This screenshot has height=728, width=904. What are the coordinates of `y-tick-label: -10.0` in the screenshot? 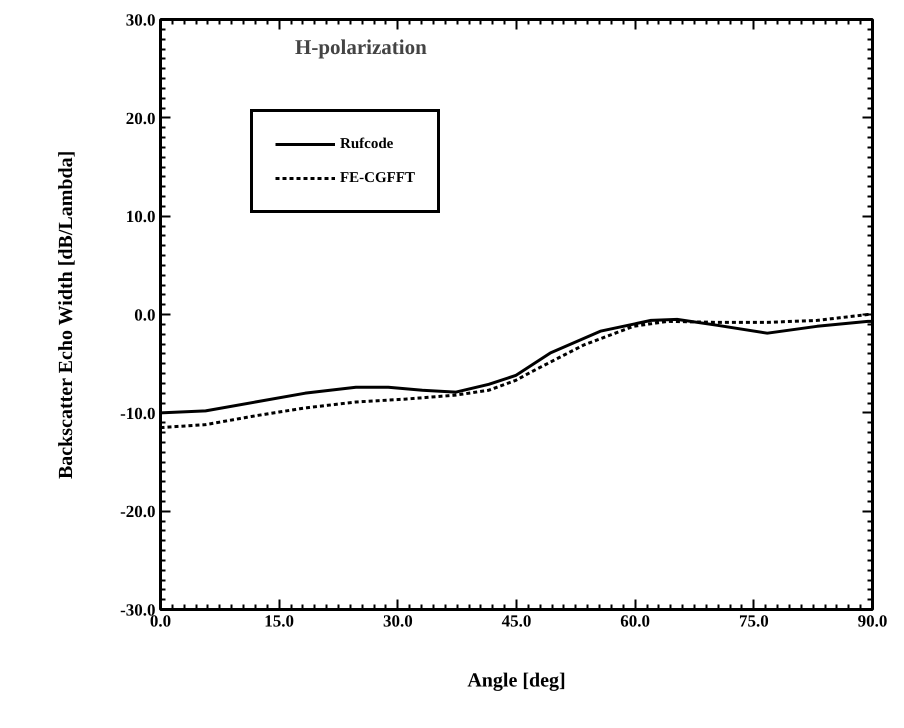 It's located at (138, 413).